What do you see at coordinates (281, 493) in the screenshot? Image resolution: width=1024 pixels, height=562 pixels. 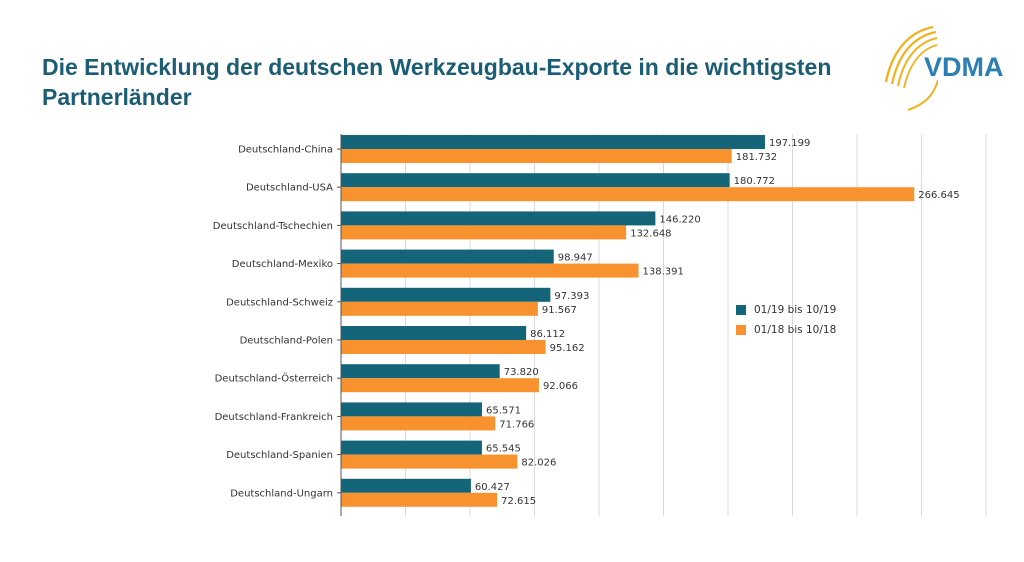 I see `category-label: Deutschland-Ungarn` at bounding box center [281, 493].